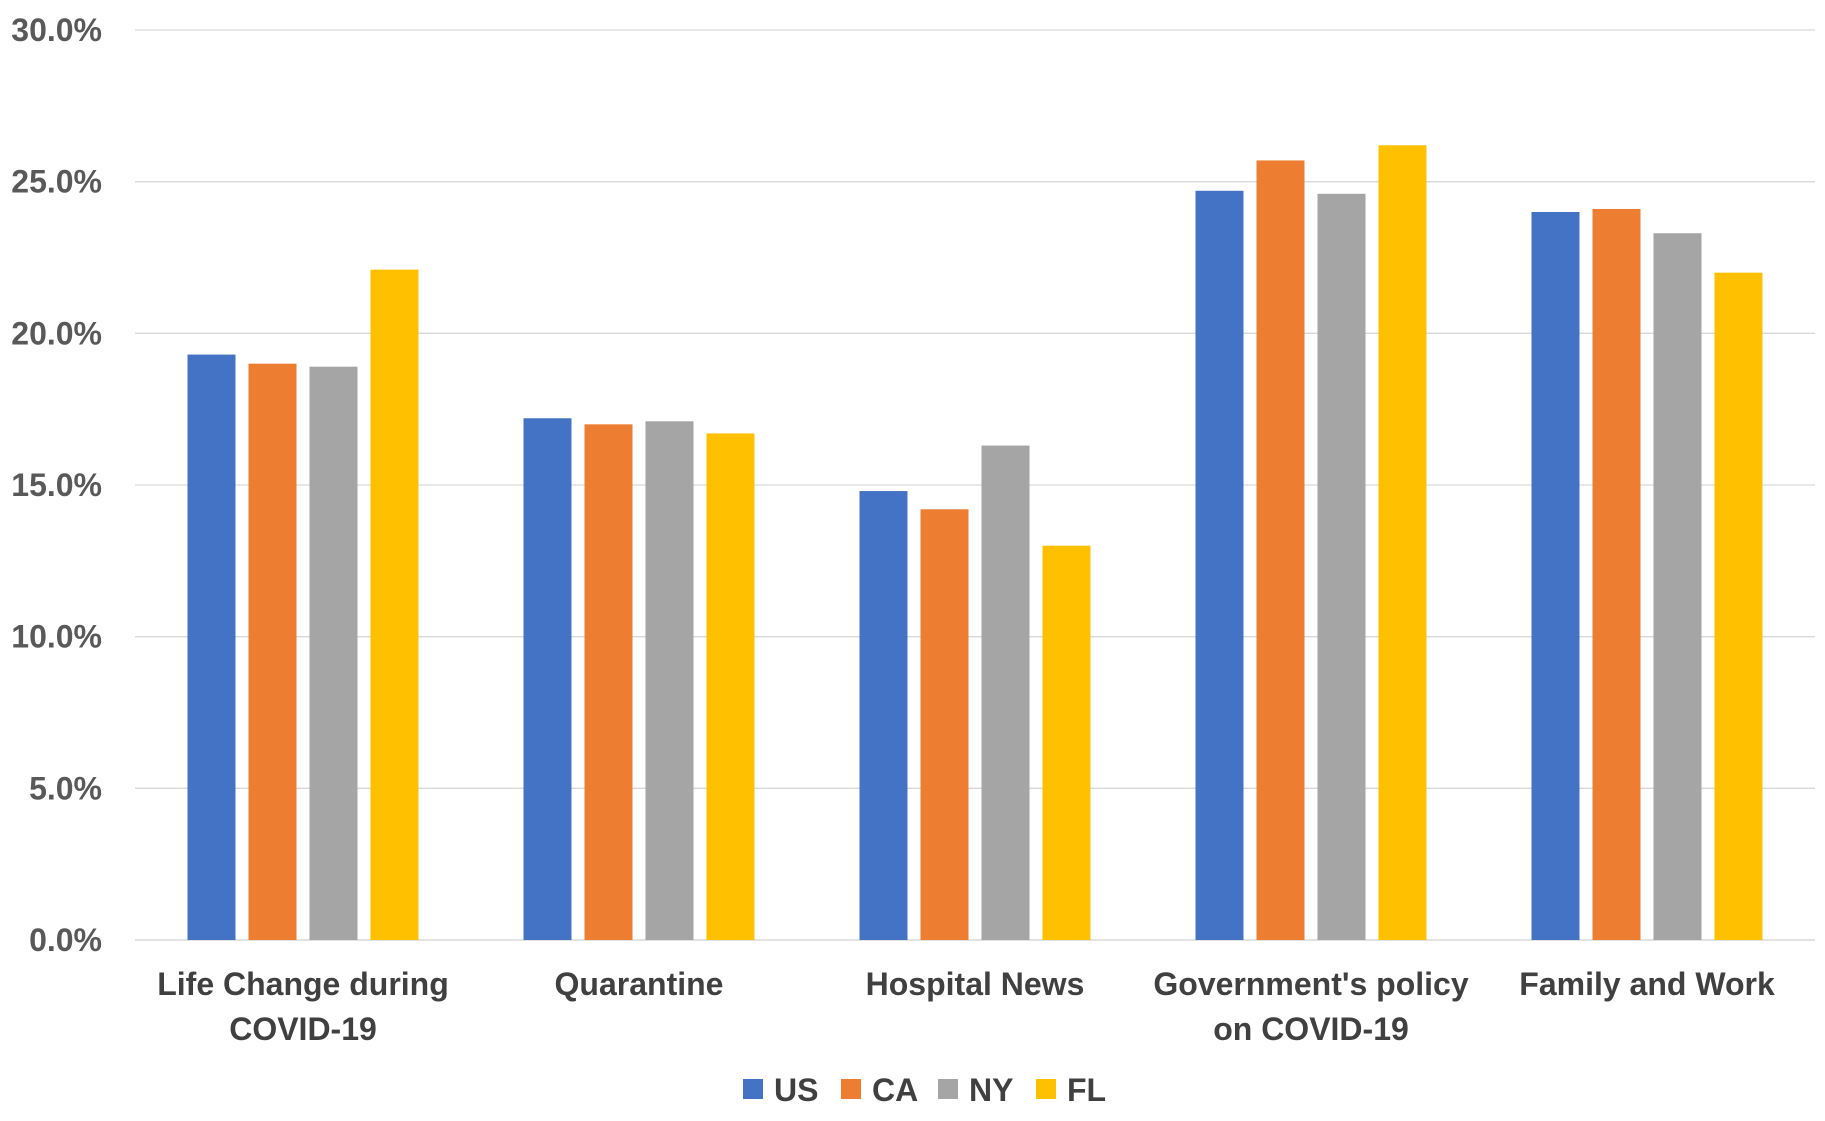 The height and width of the screenshot is (1121, 1825). Describe the element at coordinates (56, 637) in the screenshot. I see `y-tick-label: 10.0%` at that location.